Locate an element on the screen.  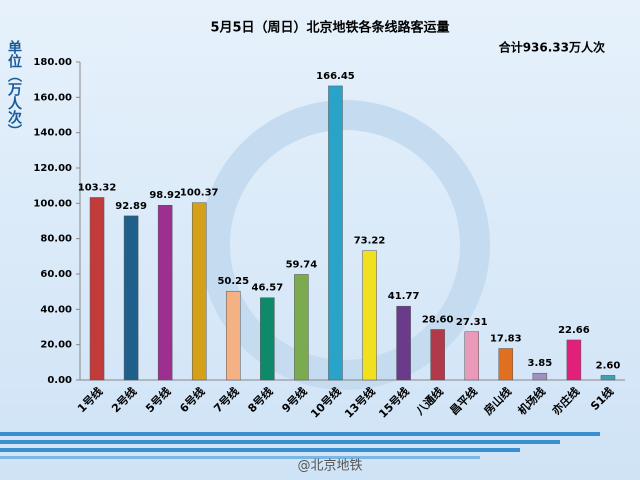
value-label: 28.60 is located at coordinates (438, 319).